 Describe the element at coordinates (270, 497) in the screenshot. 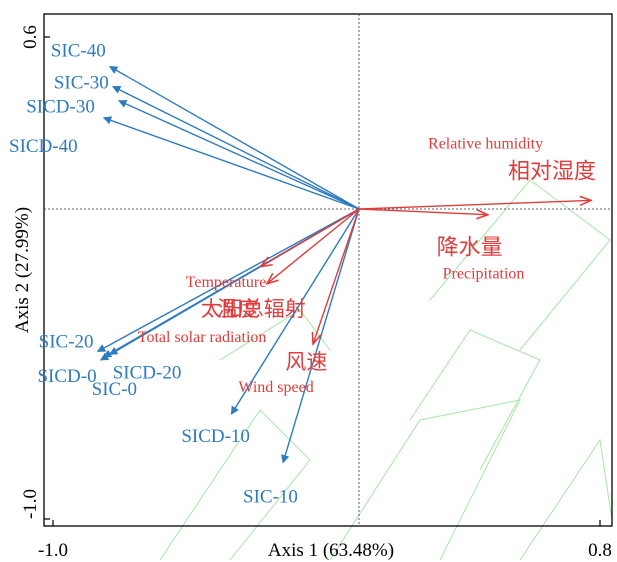

I see `response-vector-label: SIC-10` at that location.